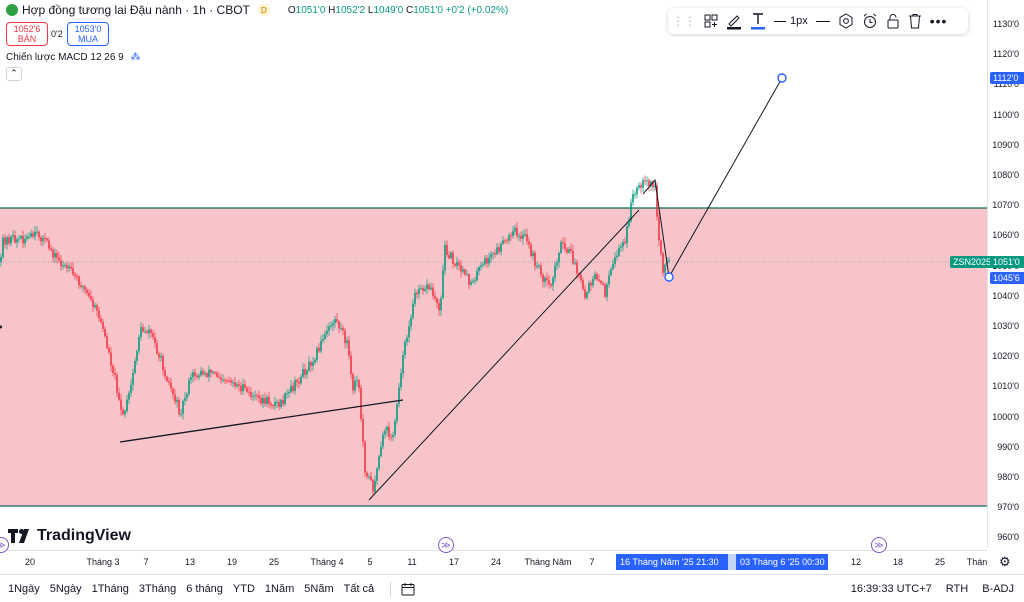 This screenshot has height=602, width=1024. I want to click on clock: 16:39:33 UTC+7, so click(891, 588).